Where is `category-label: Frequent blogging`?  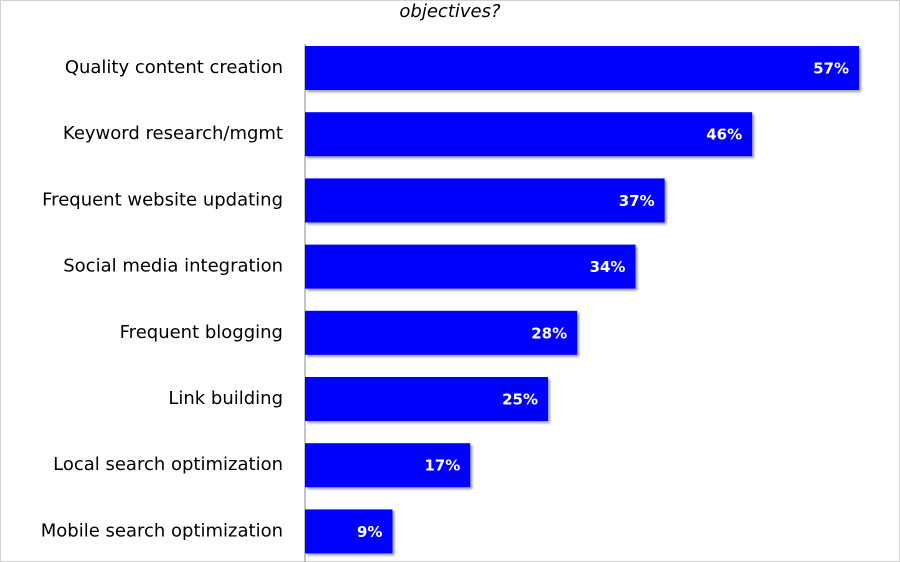
category-label: Frequent blogging is located at coordinates (201, 332).